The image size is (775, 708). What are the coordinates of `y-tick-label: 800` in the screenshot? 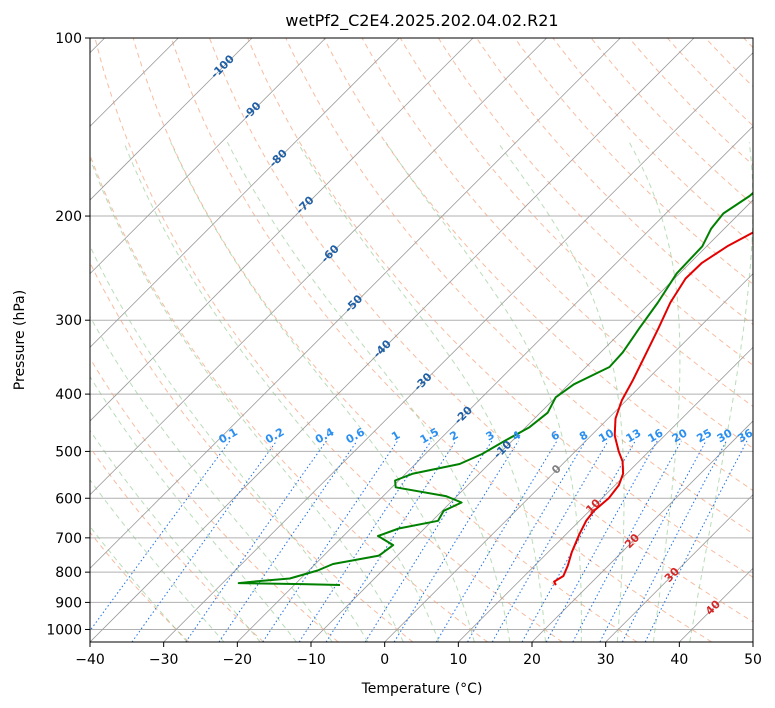 It's located at (68, 573).